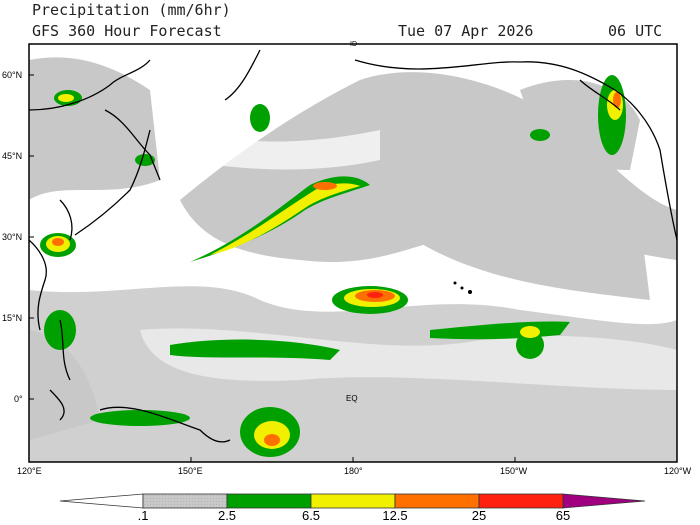  I want to click on colorbar-label: 25, so click(479, 515).